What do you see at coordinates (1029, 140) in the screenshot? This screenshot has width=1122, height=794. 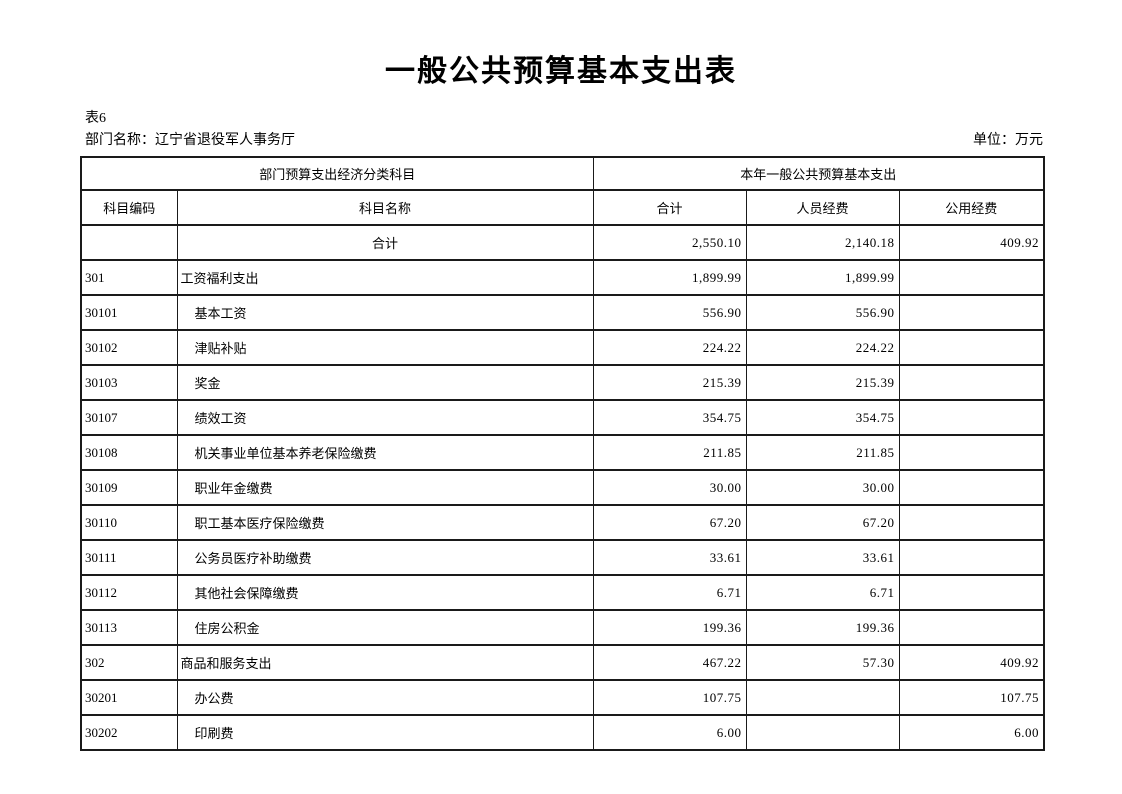 I see `unit-value: 万元` at bounding box center [1029, 140].